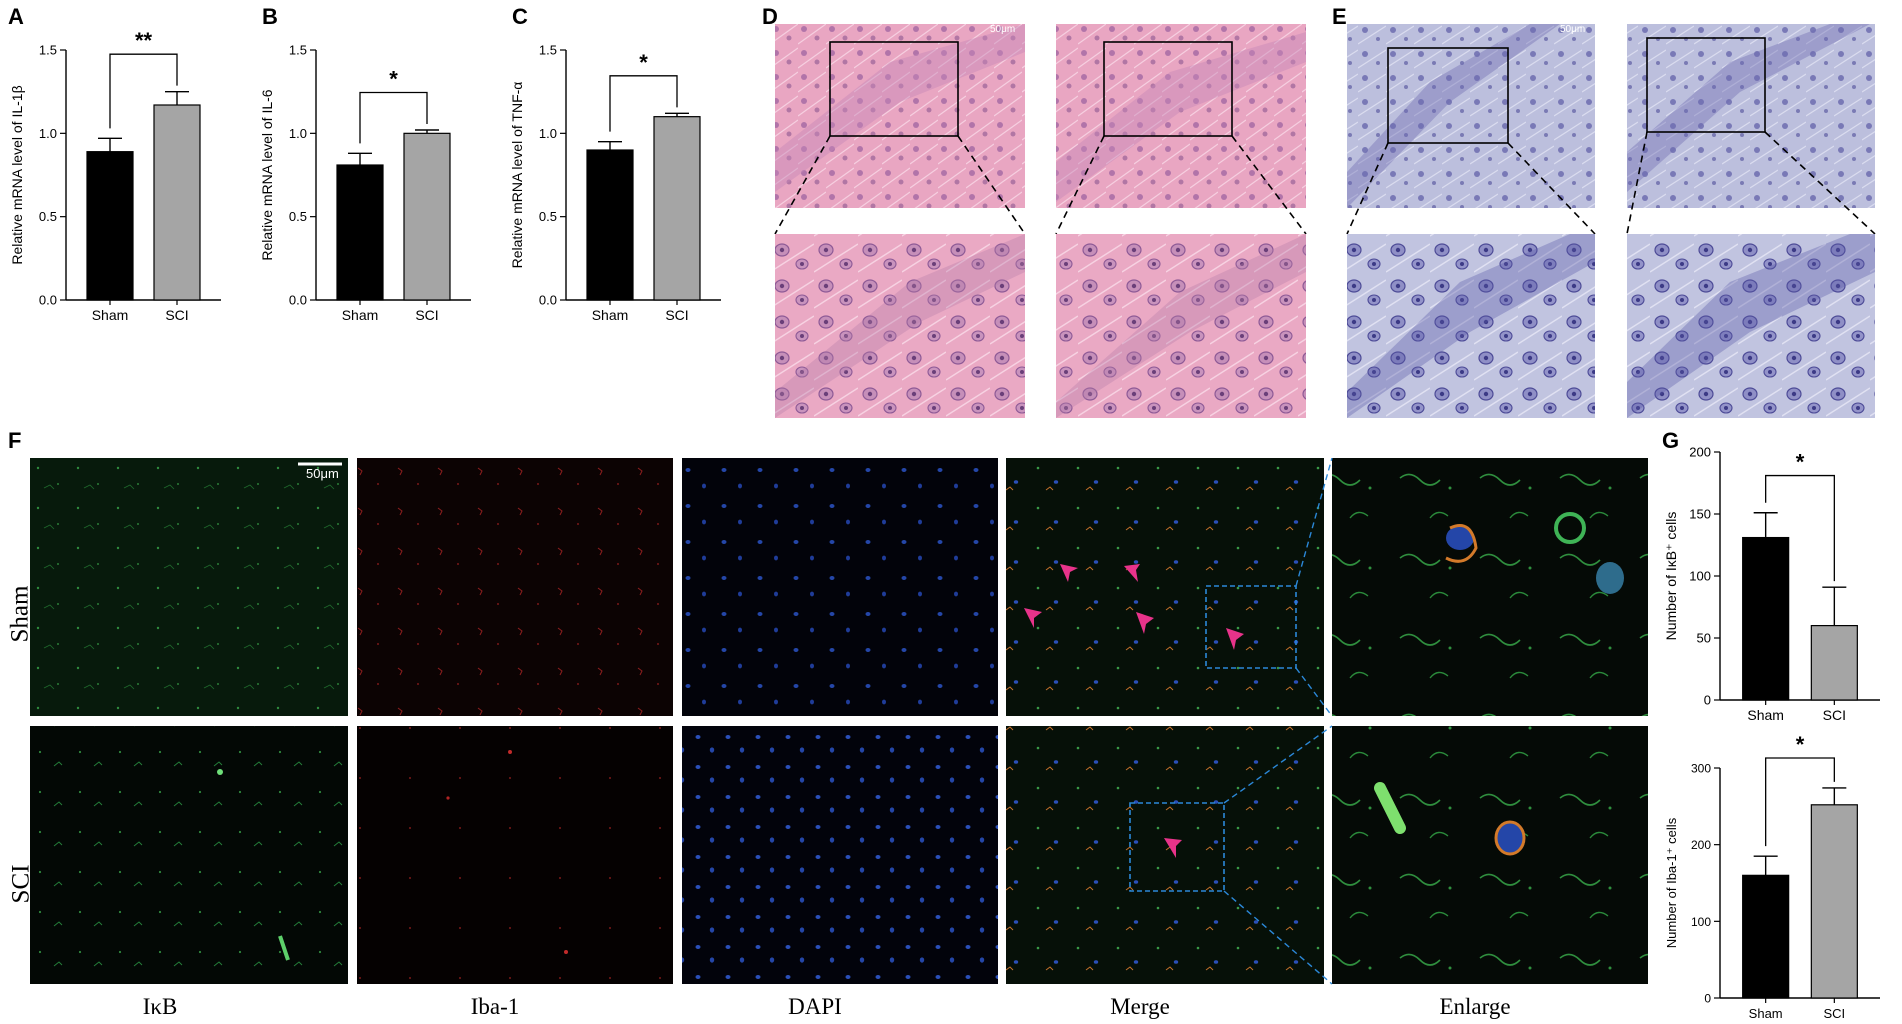 This screenshot has width=1902, height=1024. What do you see at coordinates (1573, 29) in the screenshot?
I see `nissl-scale-label: 50μm` at bounding box center [1573, 29].